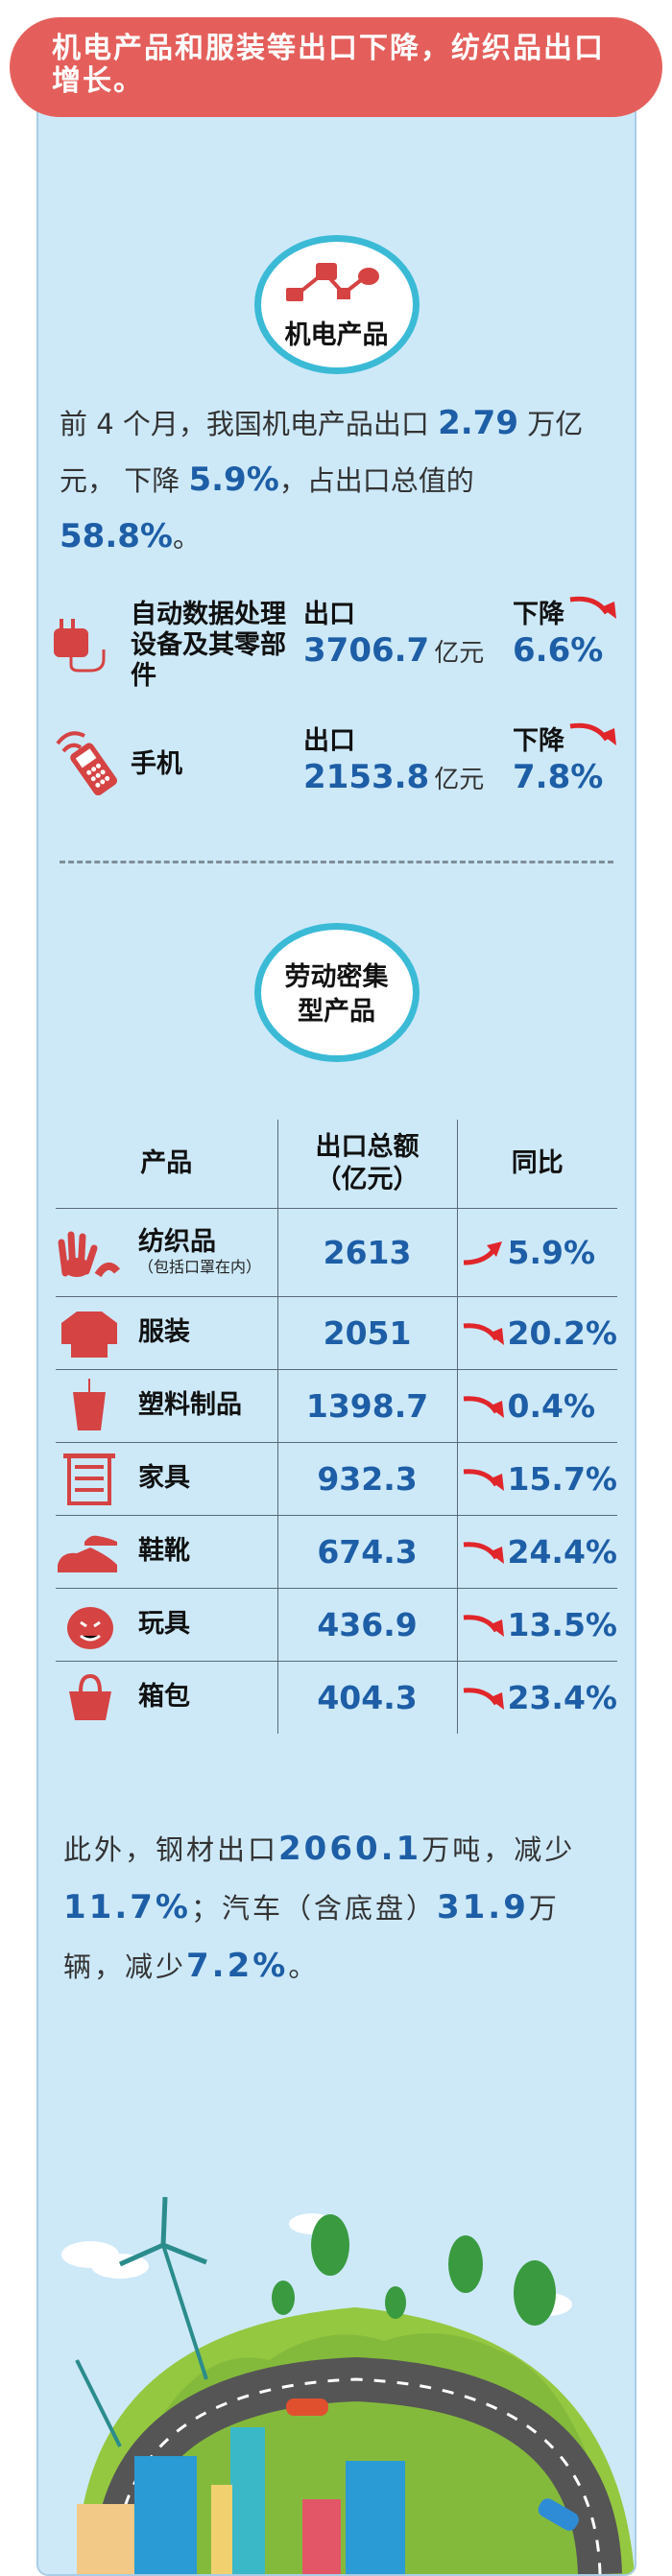 The width and height of the screenshot is (672, 2576). I want to click on export-value: 2051, so click(367, 1332).